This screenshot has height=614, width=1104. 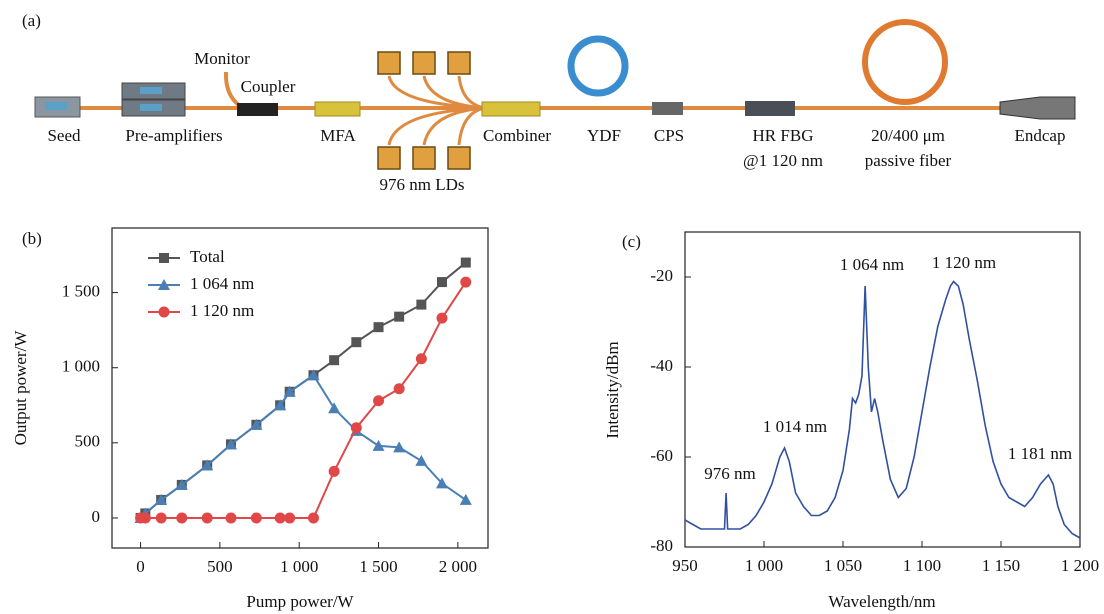 I want to click on series-line, so click(x=303, y=446).